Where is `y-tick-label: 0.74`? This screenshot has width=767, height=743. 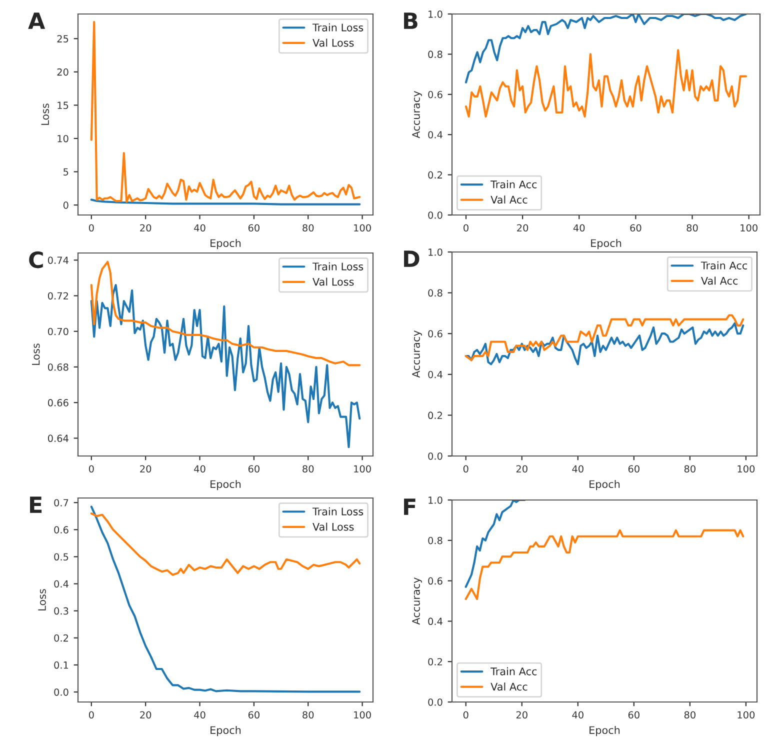
y-tick-label: 0.74 is located at coordinates (58, 260).